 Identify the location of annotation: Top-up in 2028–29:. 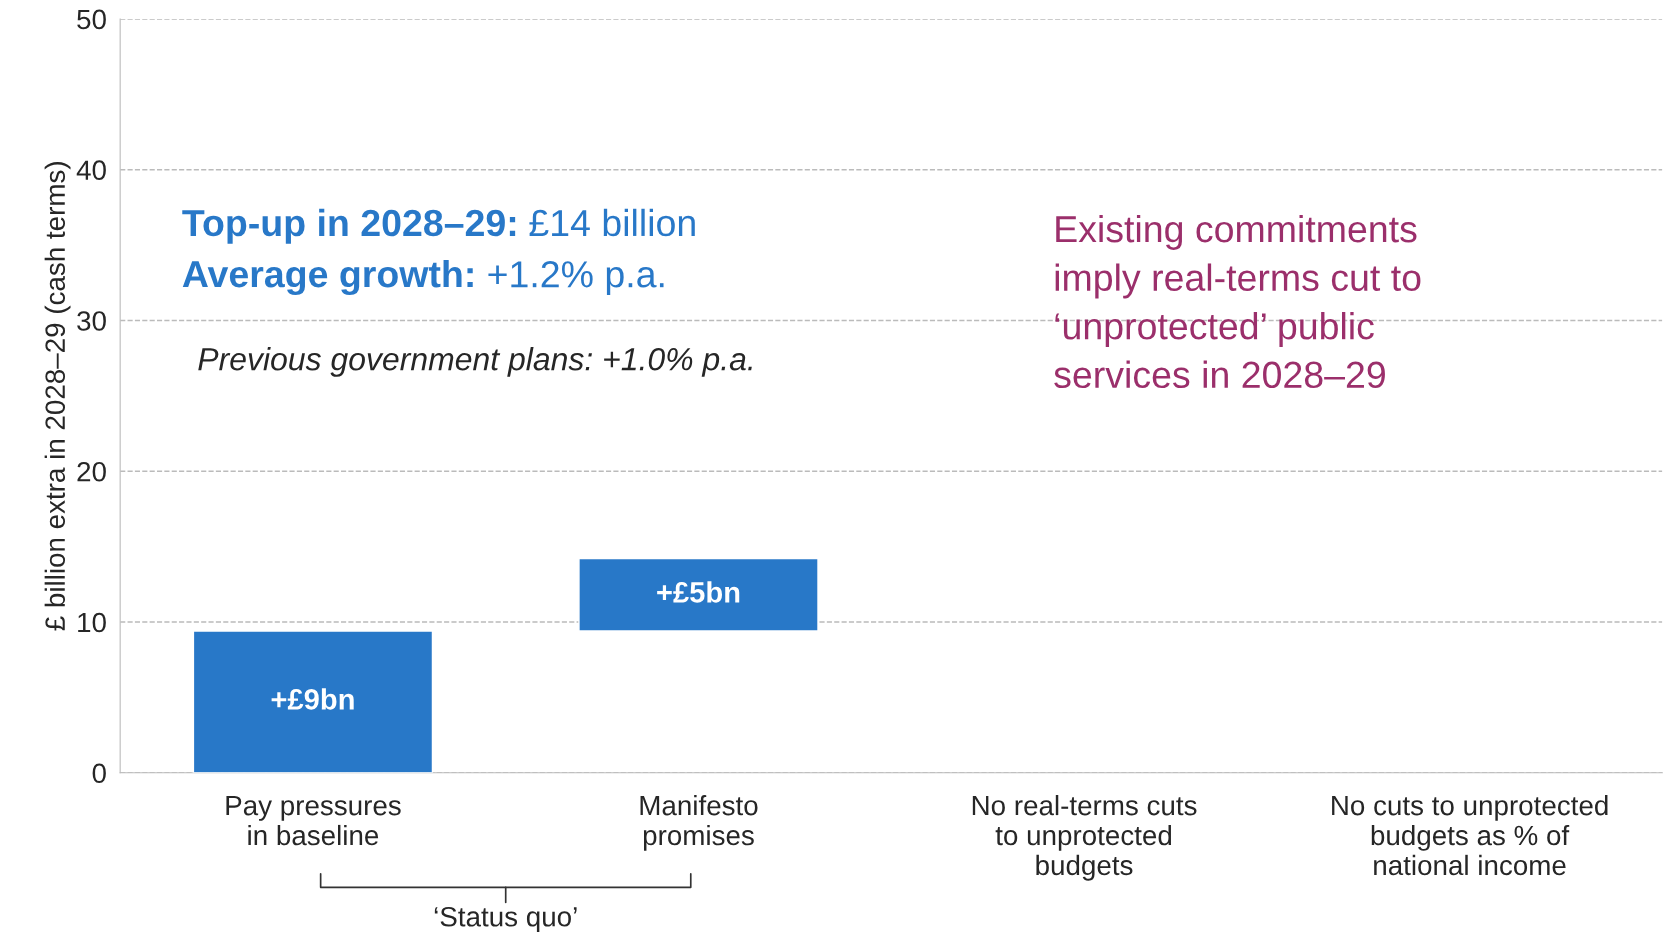
(349, 226).